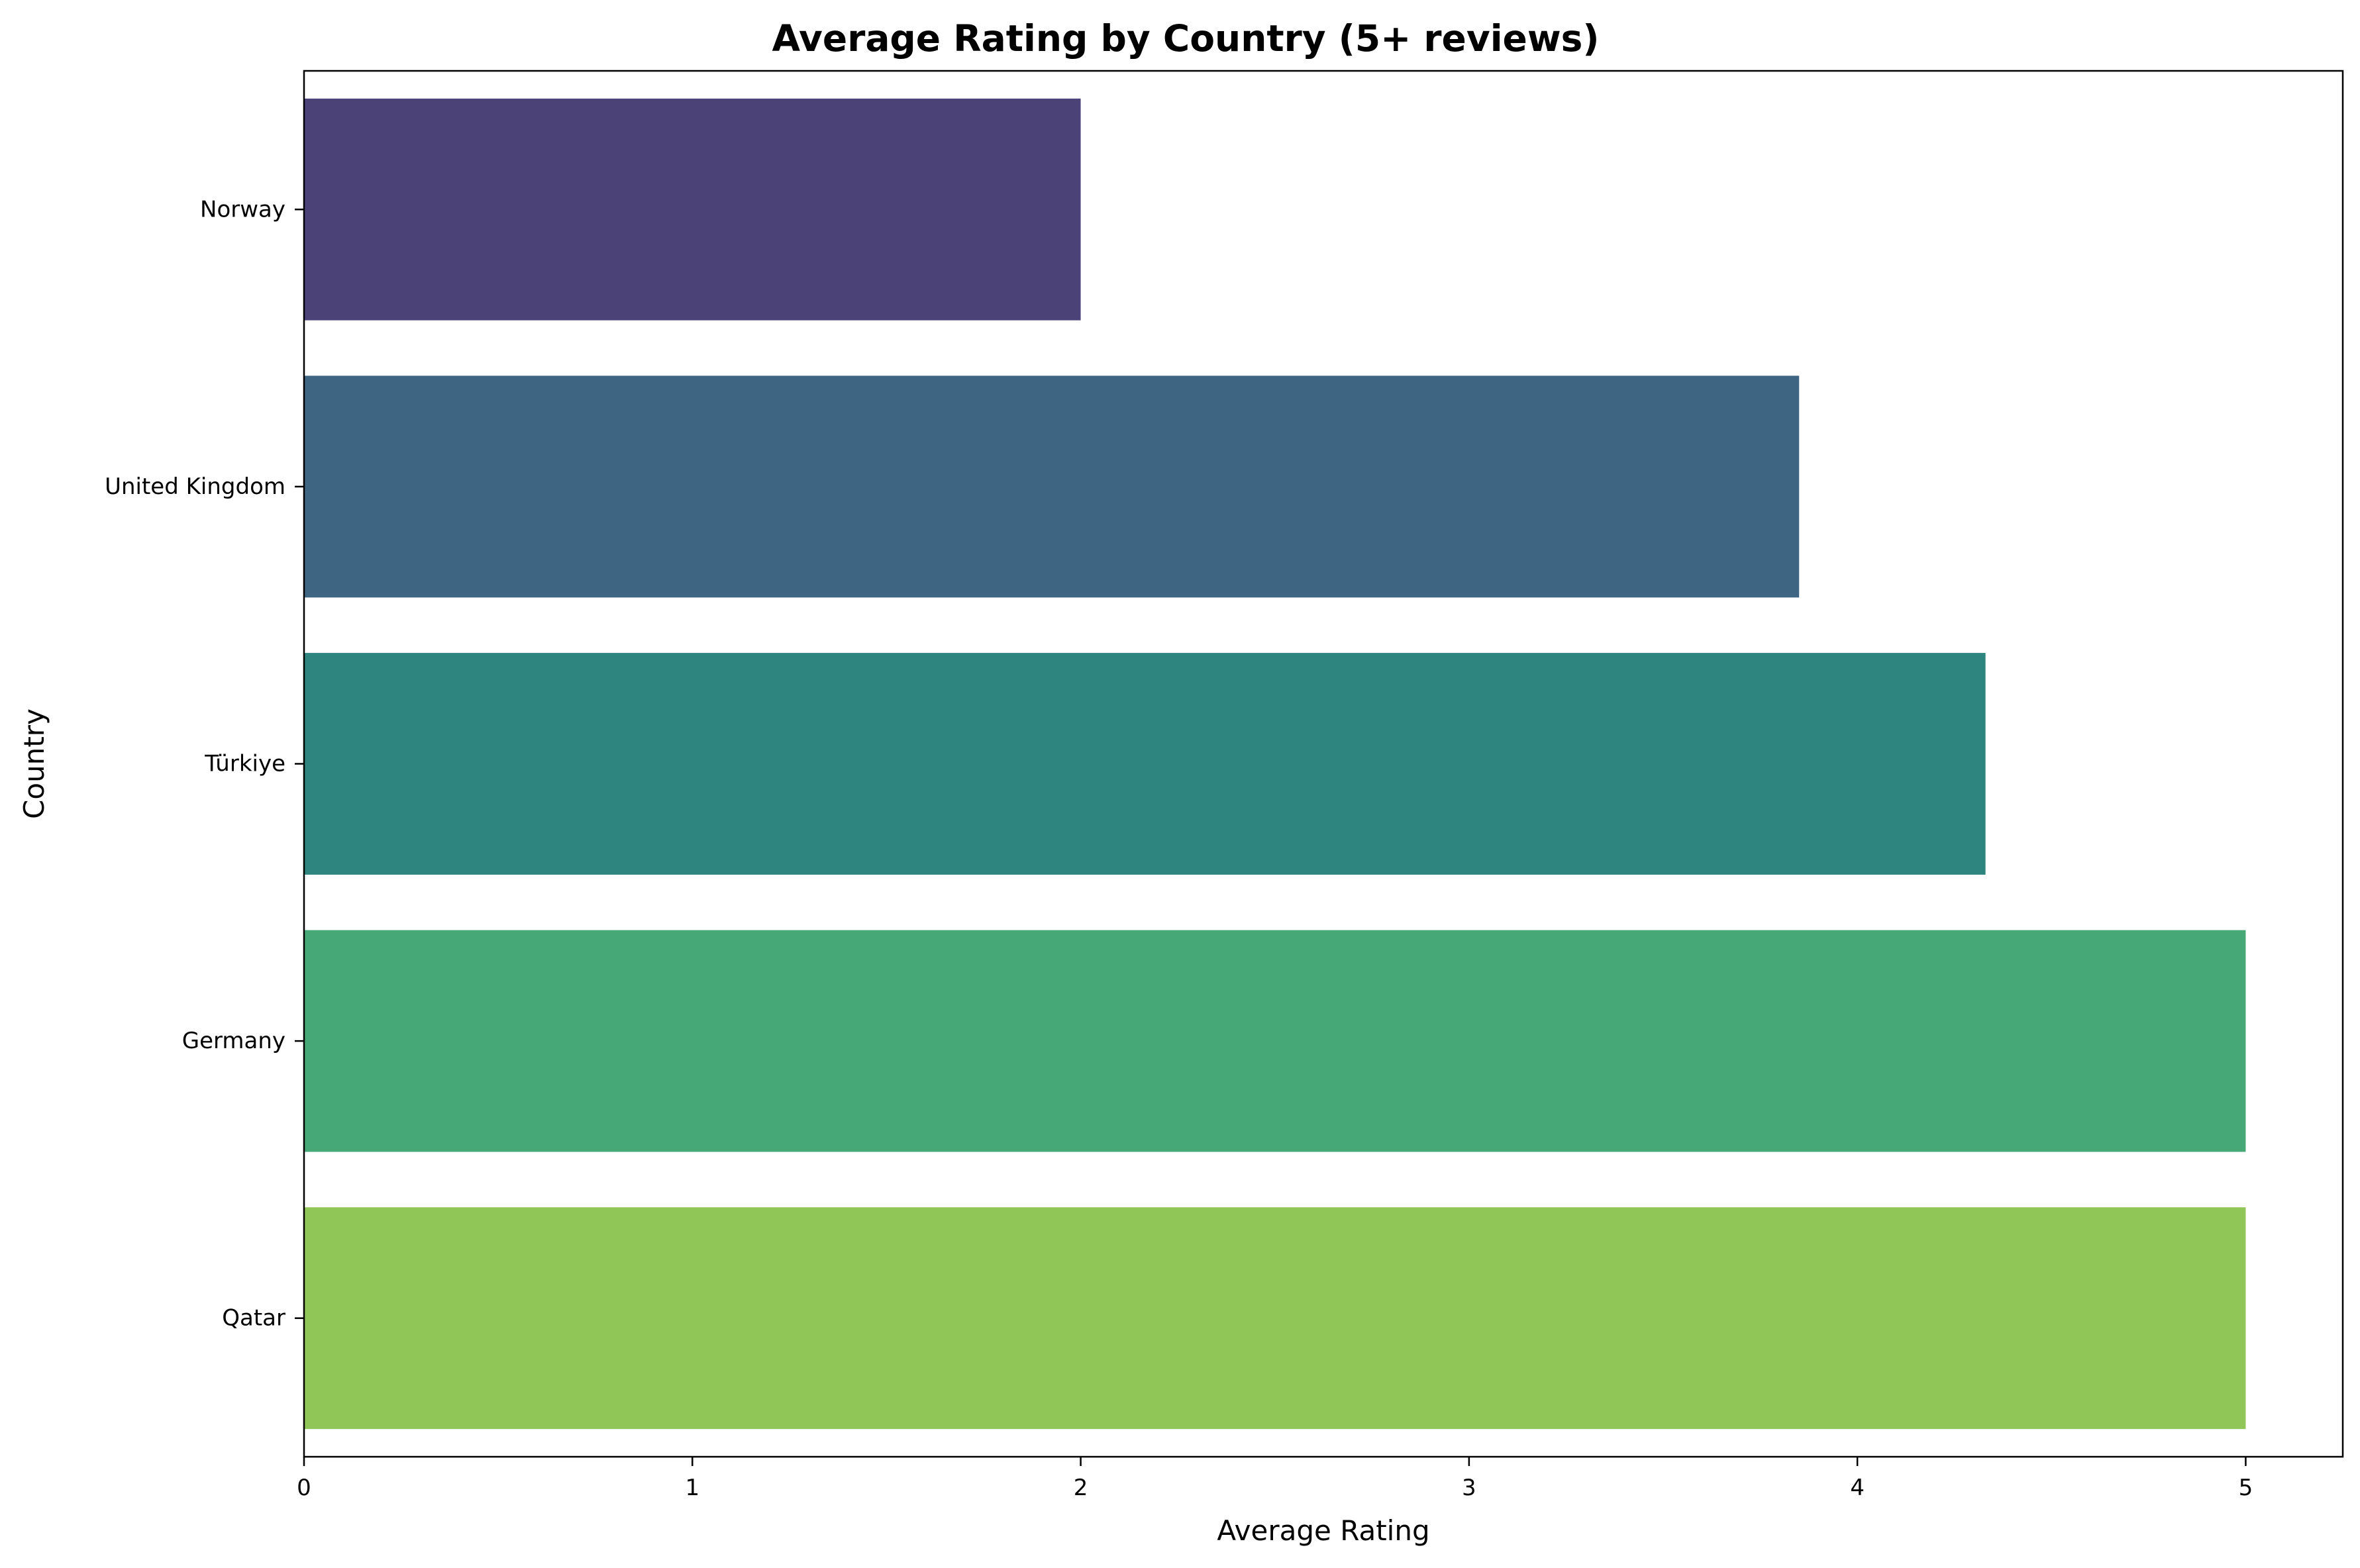 The image size is (2360, 1568). What do you see at coordinates (253, 1318) in the screenshot?
I see `y-tick-label: Qatar` at bounding box center [253, 1318].